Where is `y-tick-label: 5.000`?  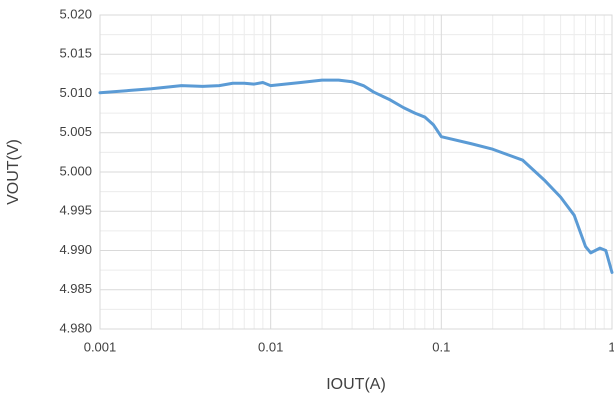 y-tick-label: 5.000 is located at coordinates (75, 170).